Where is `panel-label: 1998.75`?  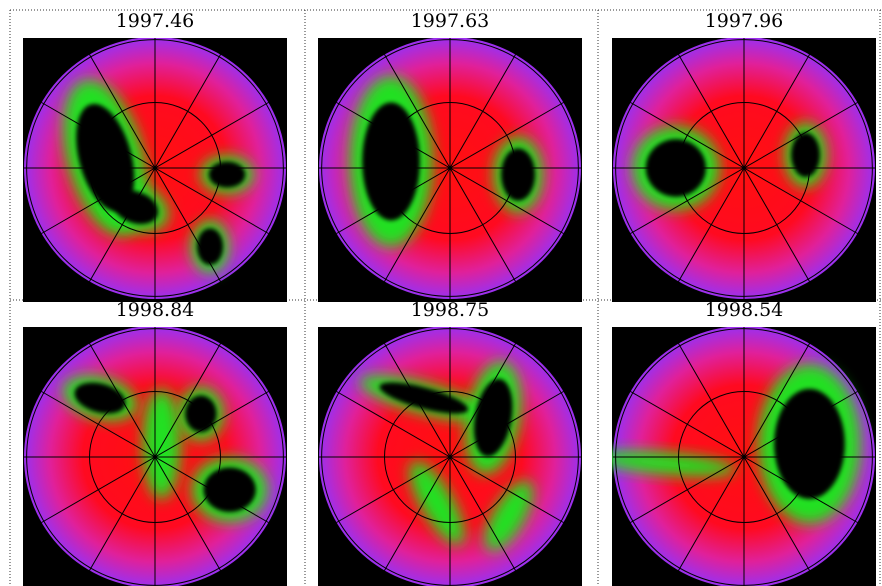 panel-label: 1998.75 is located at coordinates (450, 310).